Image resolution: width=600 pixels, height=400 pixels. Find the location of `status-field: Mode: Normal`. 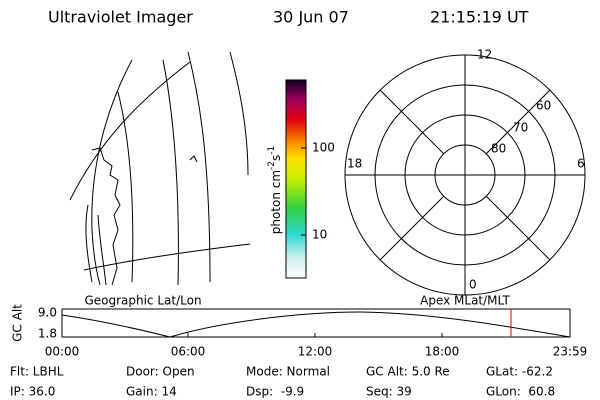

status-field: Mode: Normal is located at coordinates (288, 372).